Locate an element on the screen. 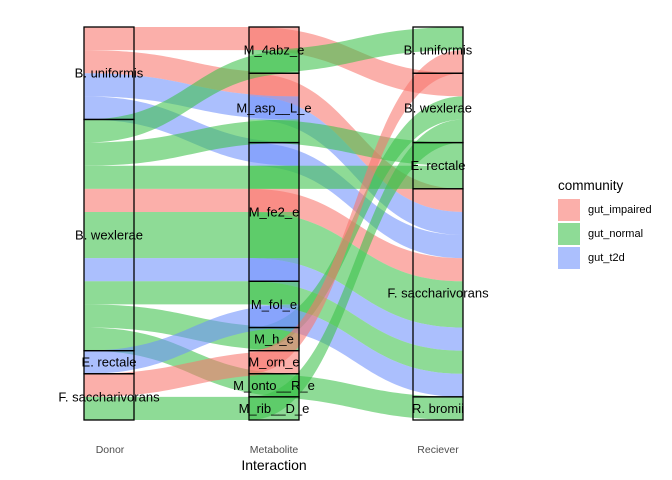 The image size is (672, 480). stratum-label: M_4abz_e is located at coordinates (274, 50).